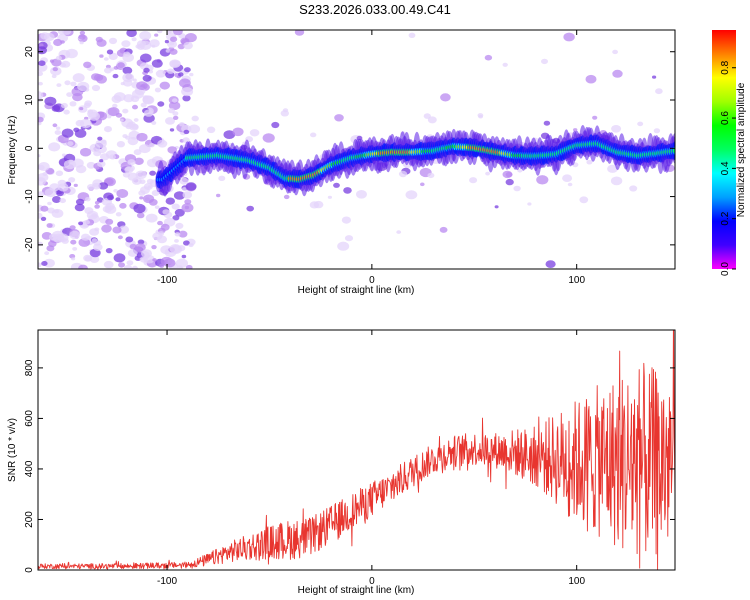 The image size is (750, 600). I want to click on snr-x-tick-label: 100, so click(576, 581).